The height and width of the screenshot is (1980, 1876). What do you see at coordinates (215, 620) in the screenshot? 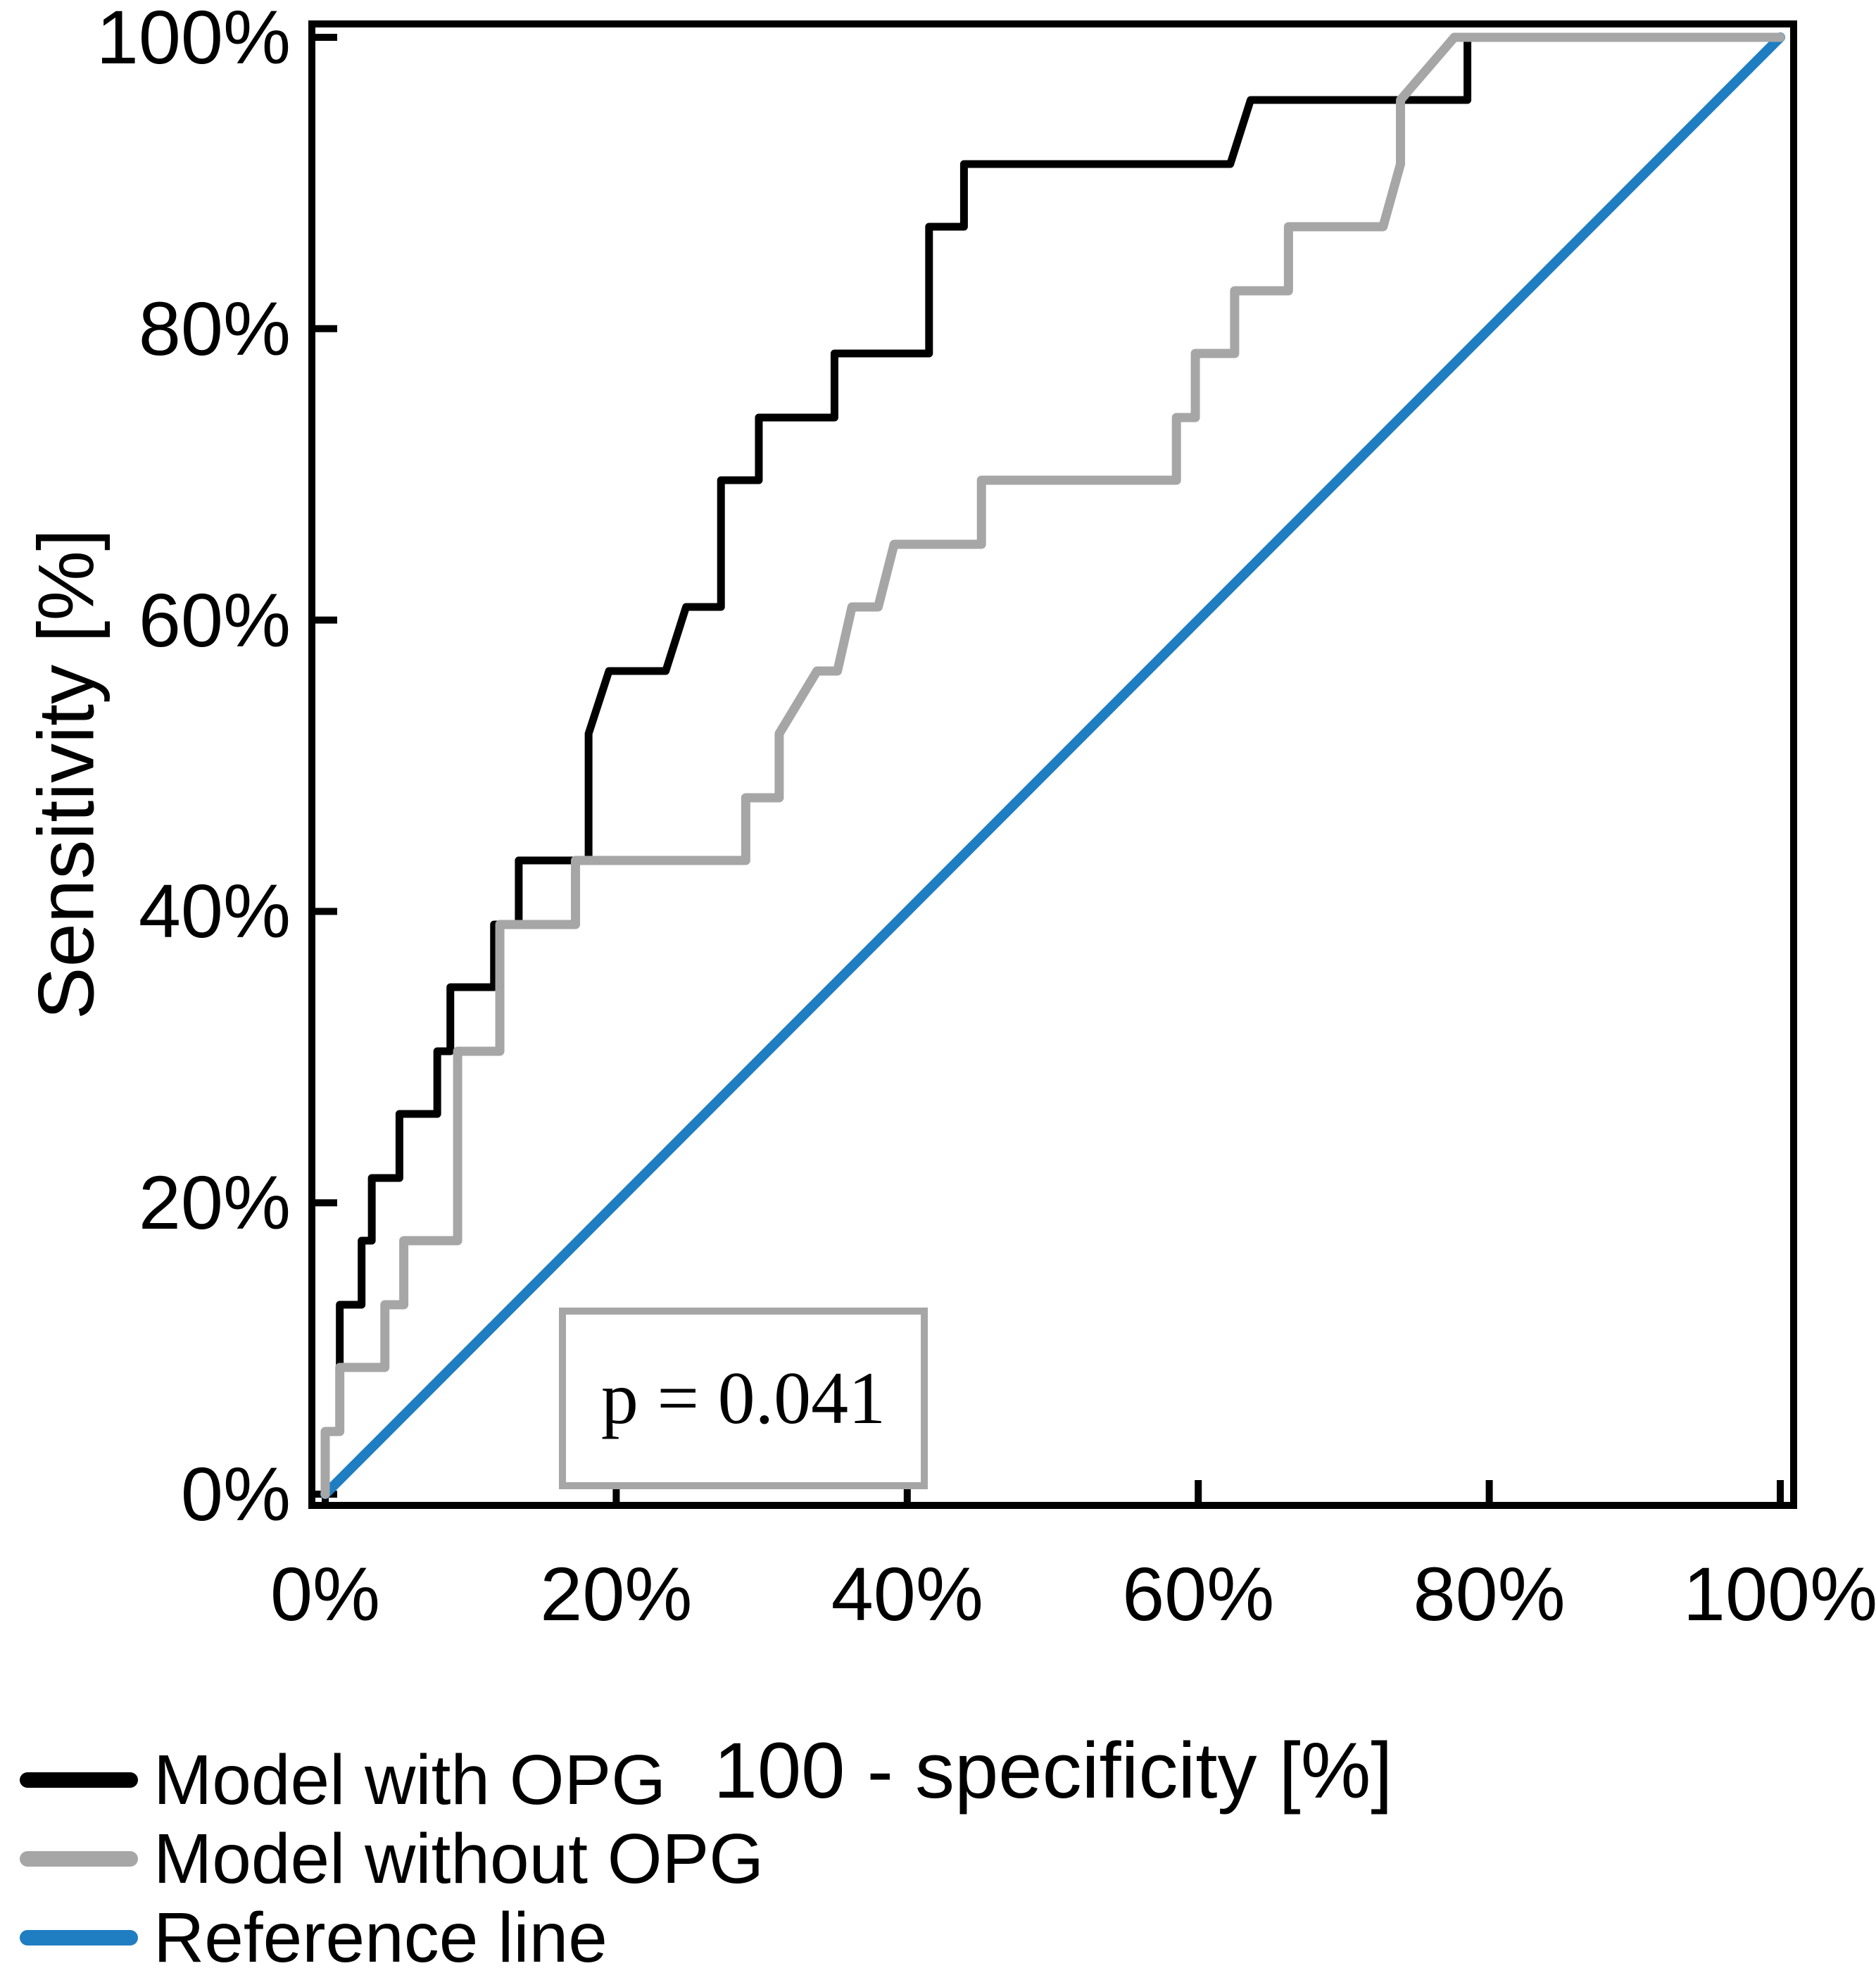
I see `y-tick-label: 60%` at bounding box center [215, 620].